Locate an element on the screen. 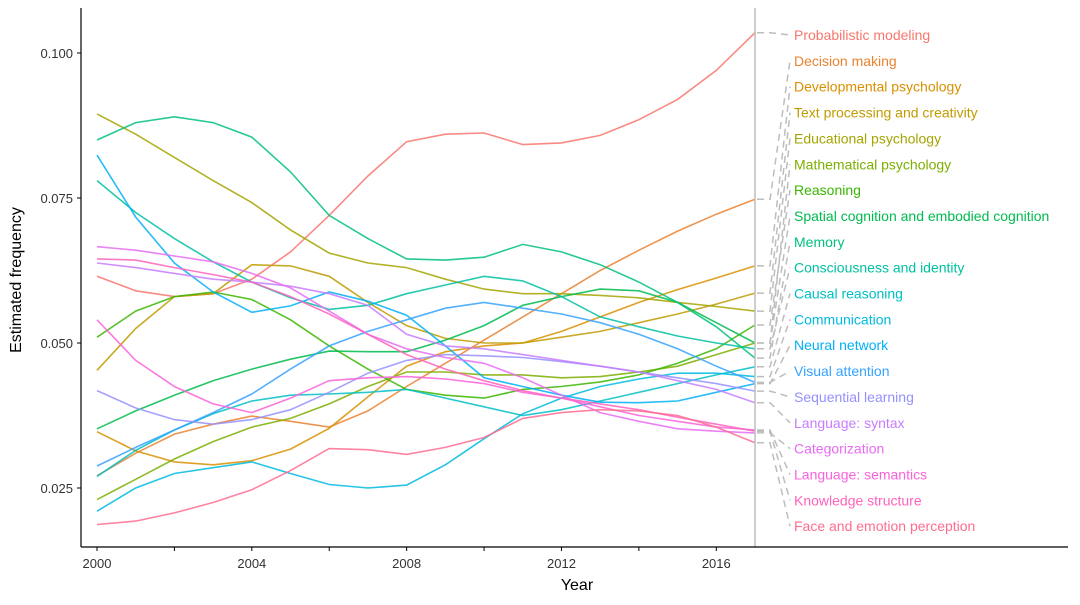  label-connectors is located at coordinates (774, 279).